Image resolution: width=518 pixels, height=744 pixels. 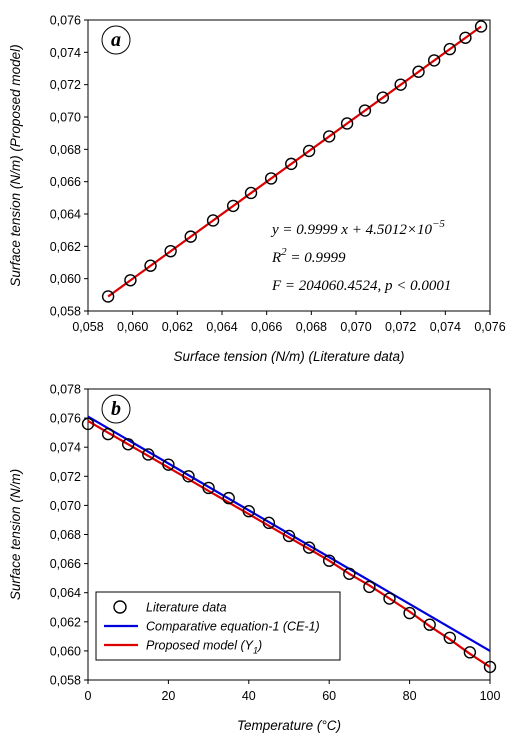 I want to click on legend-label: Proposed model (Y1), so click(x=204, y=647).